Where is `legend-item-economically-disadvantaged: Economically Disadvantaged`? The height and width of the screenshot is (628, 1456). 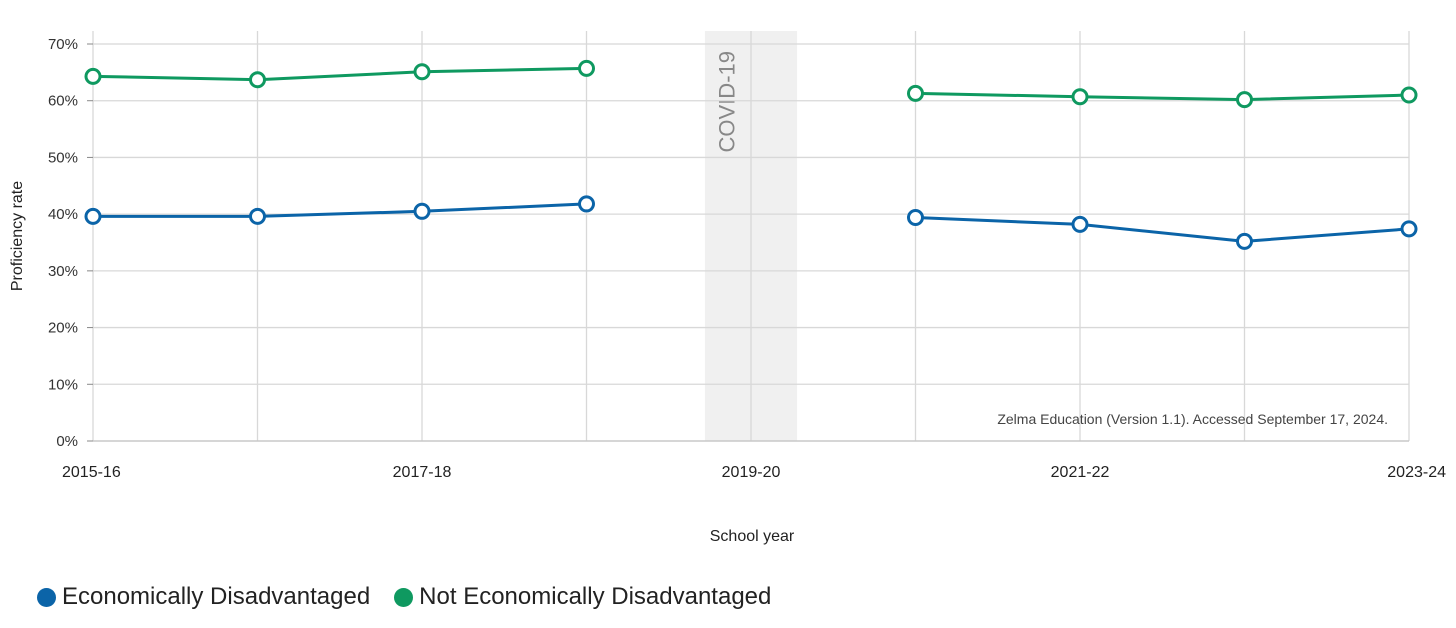
legend-item-economically-disadvantaged: Economically Disadvantaged is located at coordinates (203, 597).